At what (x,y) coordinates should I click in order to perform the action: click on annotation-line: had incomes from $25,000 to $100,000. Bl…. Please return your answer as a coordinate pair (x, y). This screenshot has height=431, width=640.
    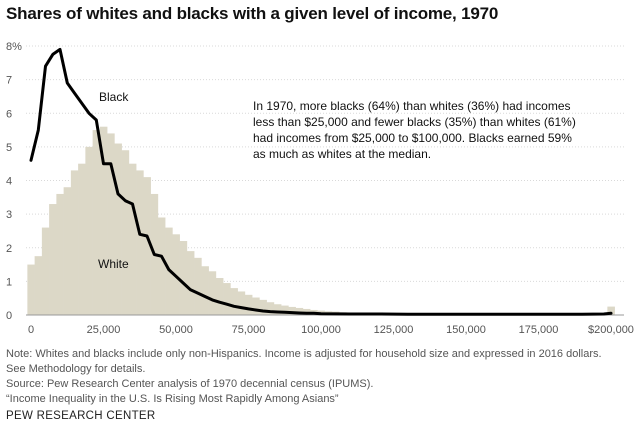
    Looking at the image, I should click on (412, 138).